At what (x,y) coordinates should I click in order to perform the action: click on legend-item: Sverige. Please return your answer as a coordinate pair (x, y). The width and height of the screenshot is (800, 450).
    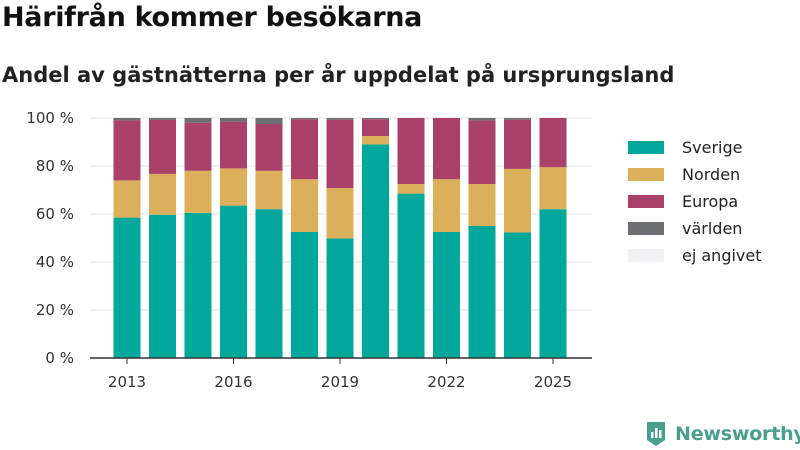
    Looking at the image, I should click on (695, 147).